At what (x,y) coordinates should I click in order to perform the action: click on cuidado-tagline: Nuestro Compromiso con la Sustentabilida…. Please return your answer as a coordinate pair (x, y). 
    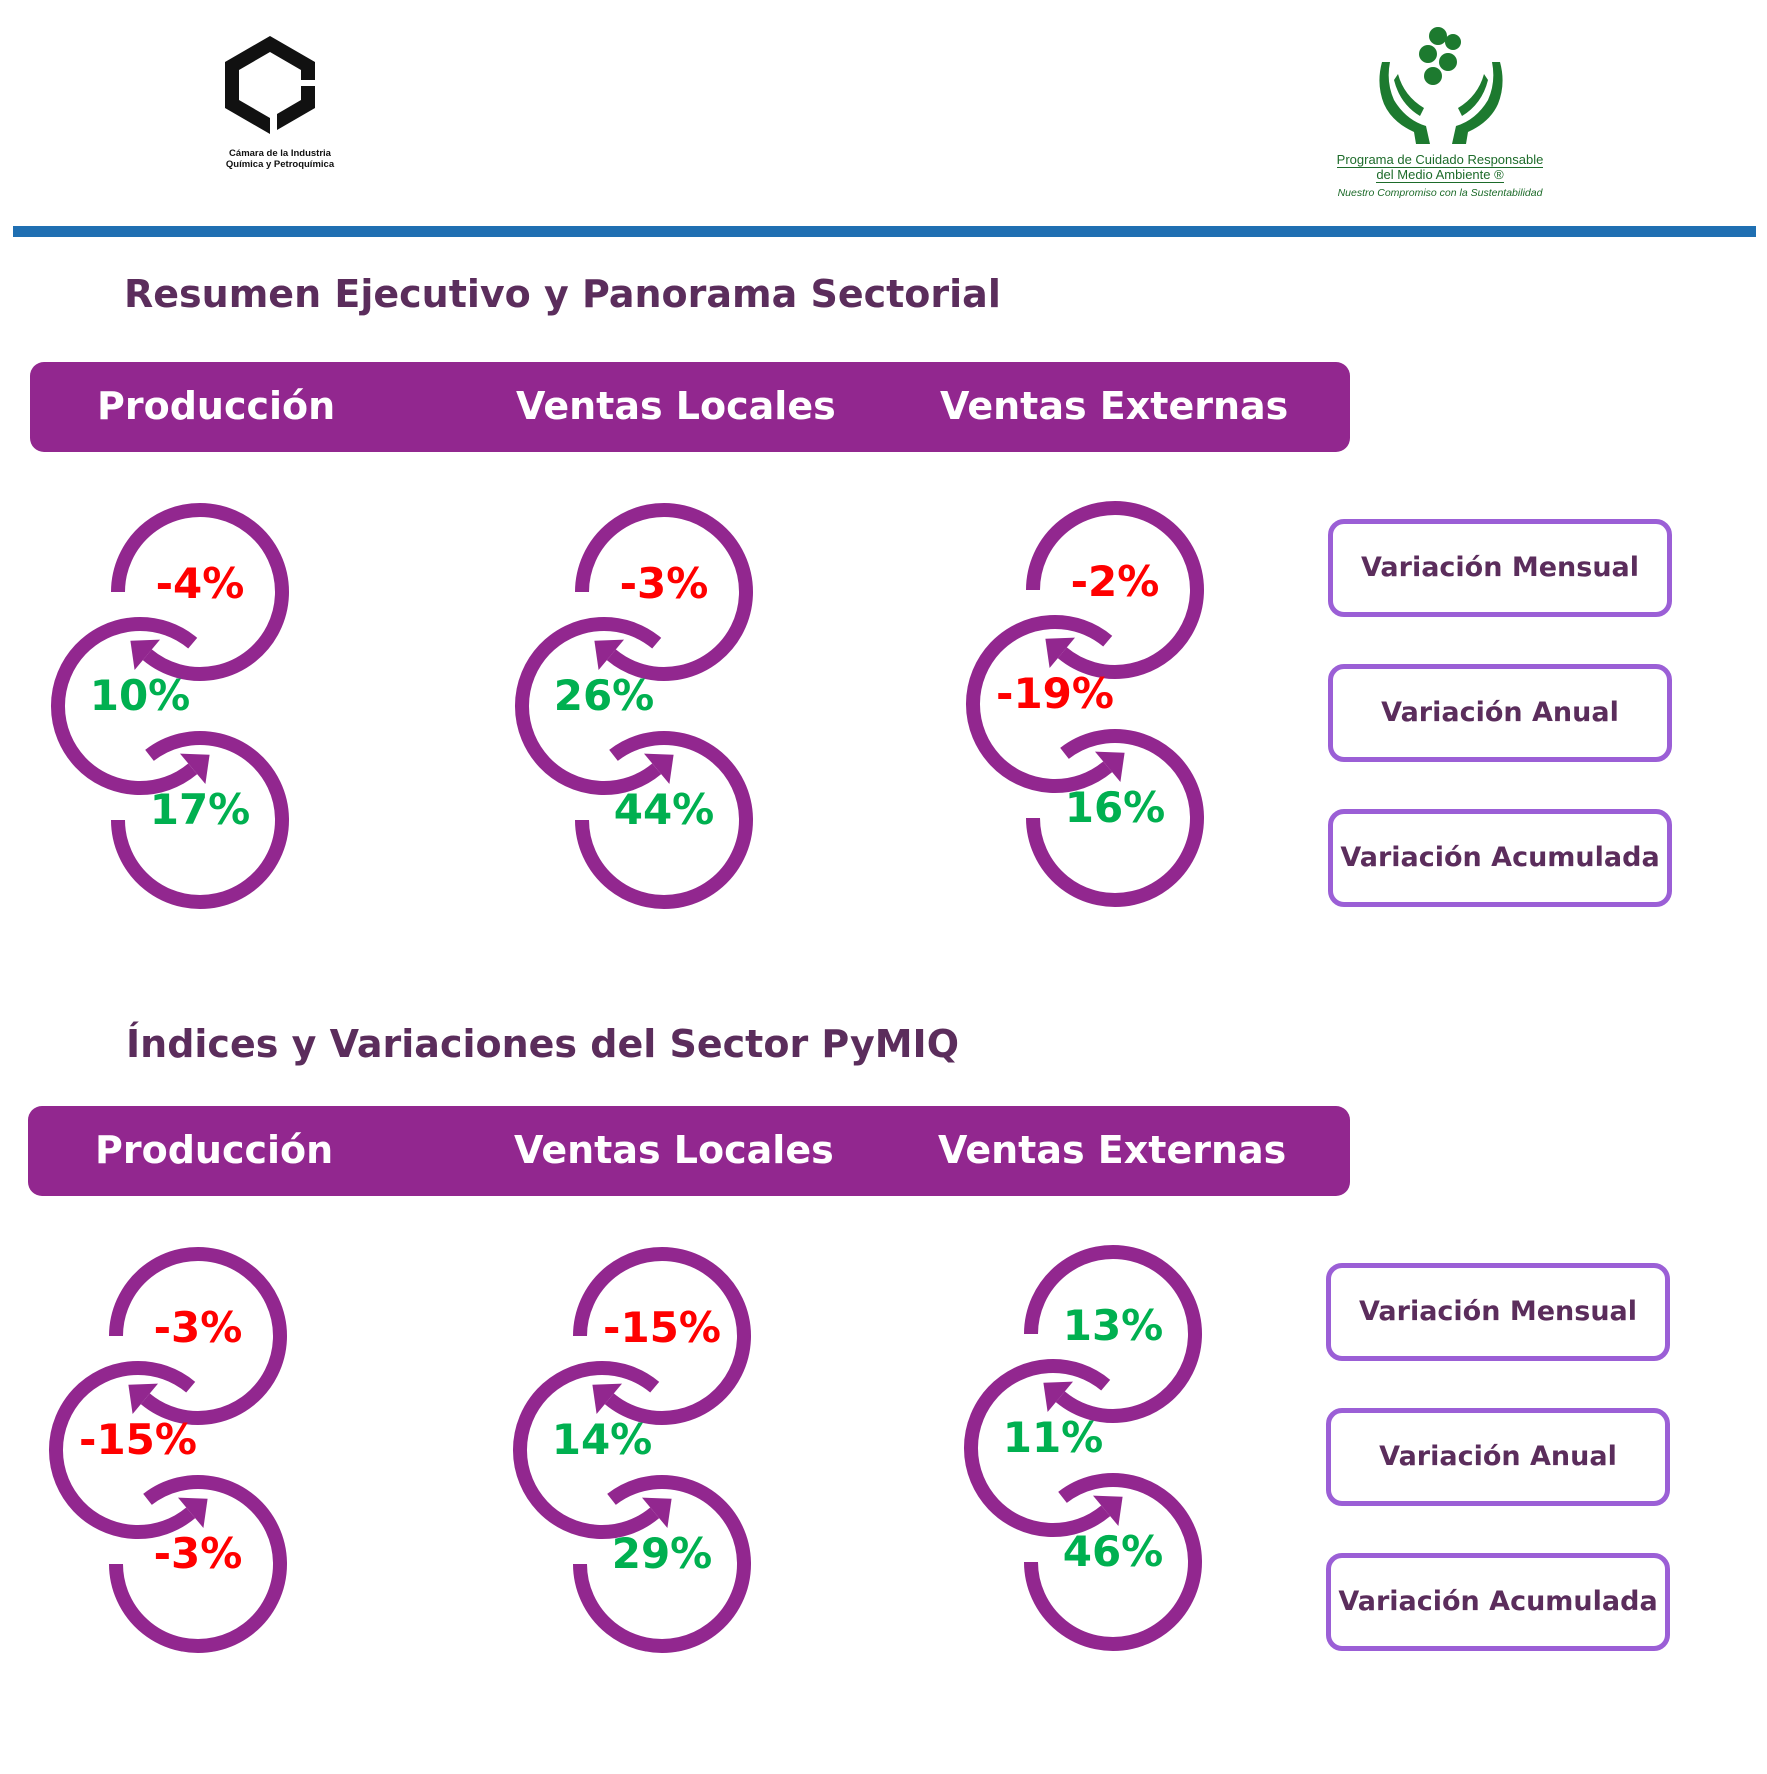
    Looking at the image, I should click on (1440, 193).